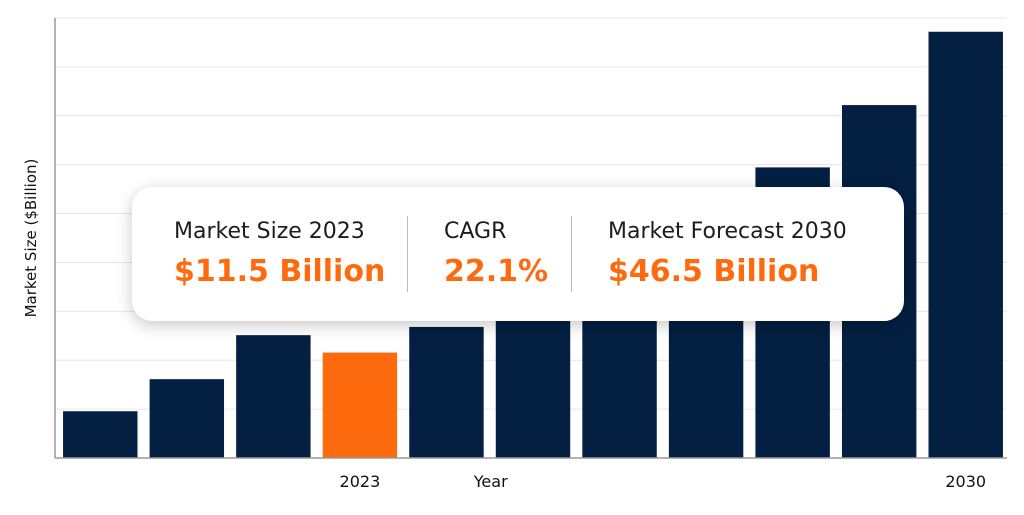 This screenshot has width=1024, height=515. What do you see at coordinates (31, 238) in the screenshot?
I see `y-axis-label: Market Size ($Billion)` at bounding box center [31, 238].